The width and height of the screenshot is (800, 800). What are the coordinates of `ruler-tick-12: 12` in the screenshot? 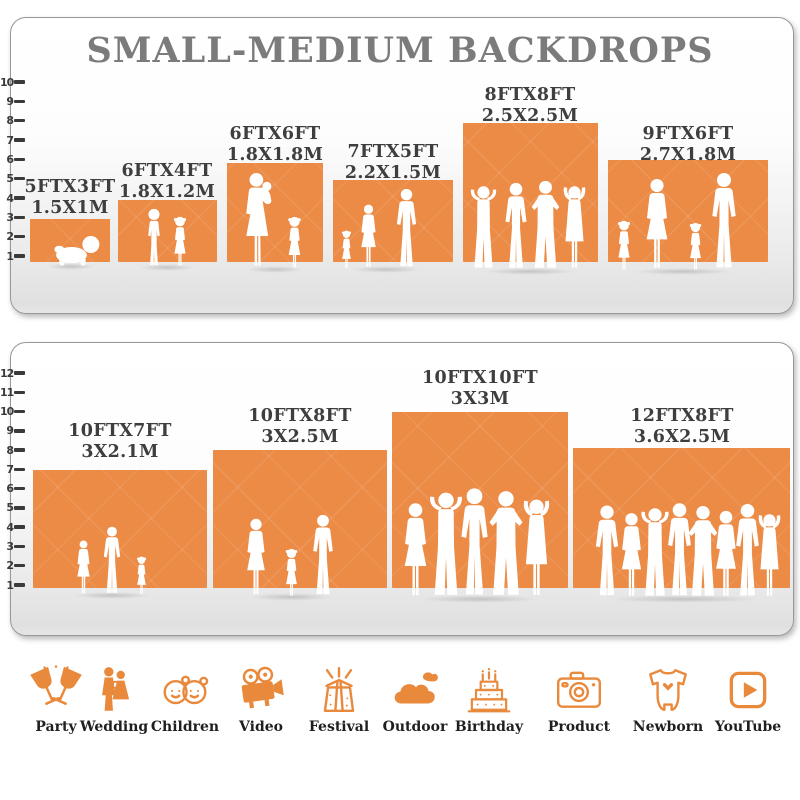 It's located at (12, 373).